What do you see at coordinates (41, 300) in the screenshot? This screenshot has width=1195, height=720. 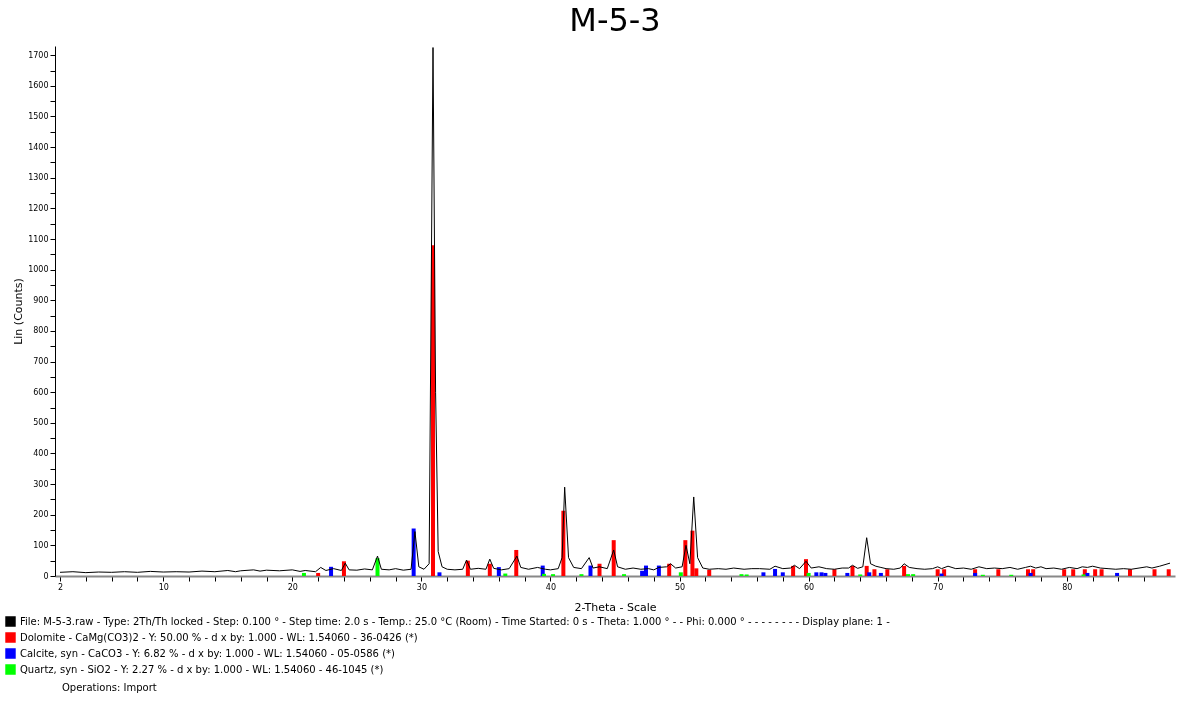 I see `y-tick-label: 900` at bounding box center [41, 300].